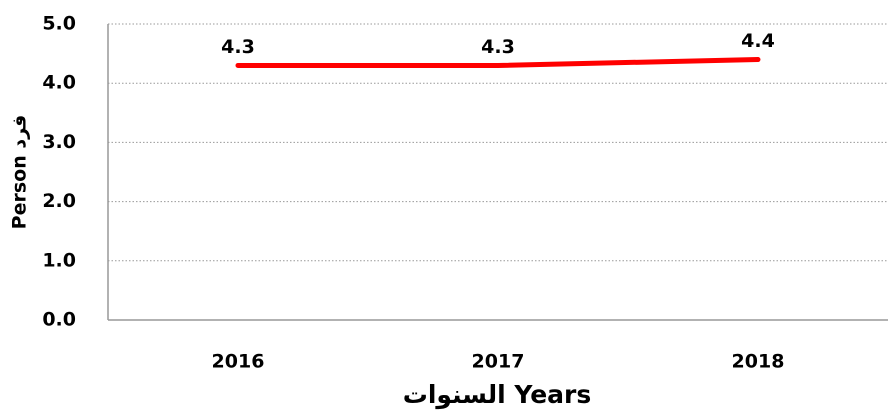  I want to click on y-tick-label: 0.0, so click(59, 320).